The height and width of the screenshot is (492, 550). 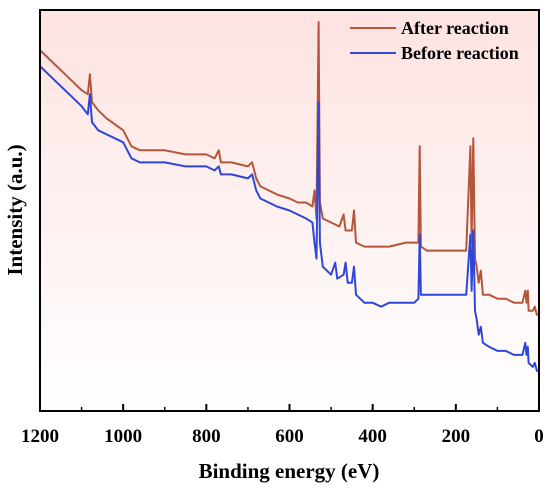 I want to click on legend-label-before: Before reaction, so click(x=460, y=53).